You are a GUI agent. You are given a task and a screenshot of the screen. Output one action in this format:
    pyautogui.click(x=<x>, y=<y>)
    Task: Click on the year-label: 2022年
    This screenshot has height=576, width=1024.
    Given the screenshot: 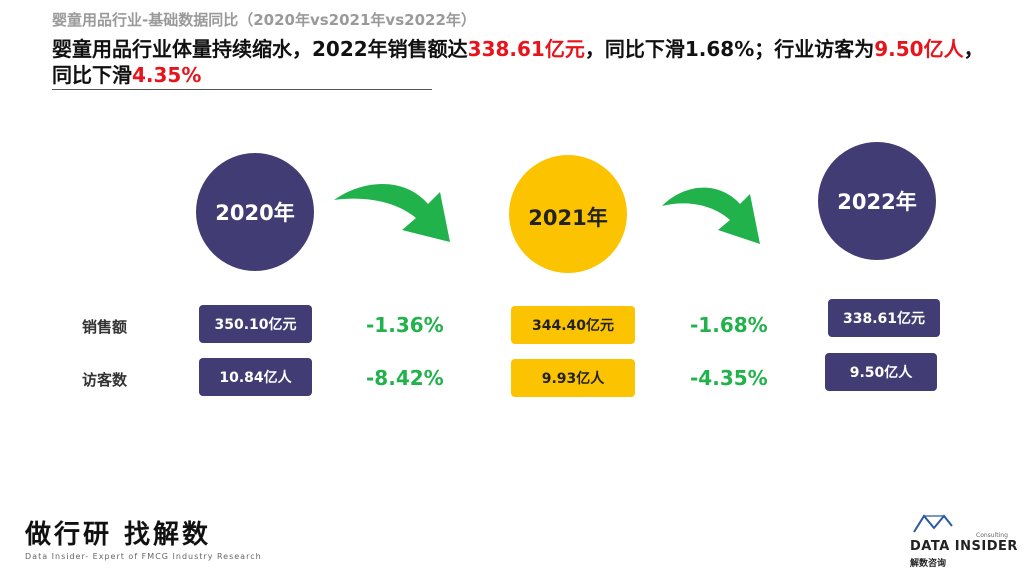 What is the action you would take?
    pyautogui.click(x=877, y=202)
    